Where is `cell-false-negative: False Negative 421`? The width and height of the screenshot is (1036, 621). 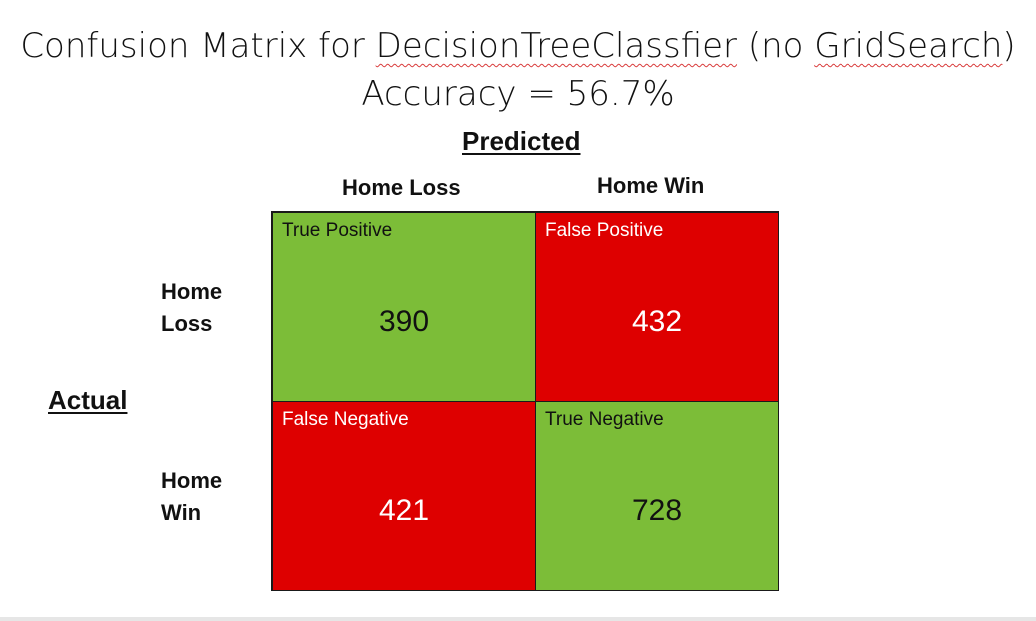
cell-false-negative: False Negative 421 is located at coordinates (404, 496).